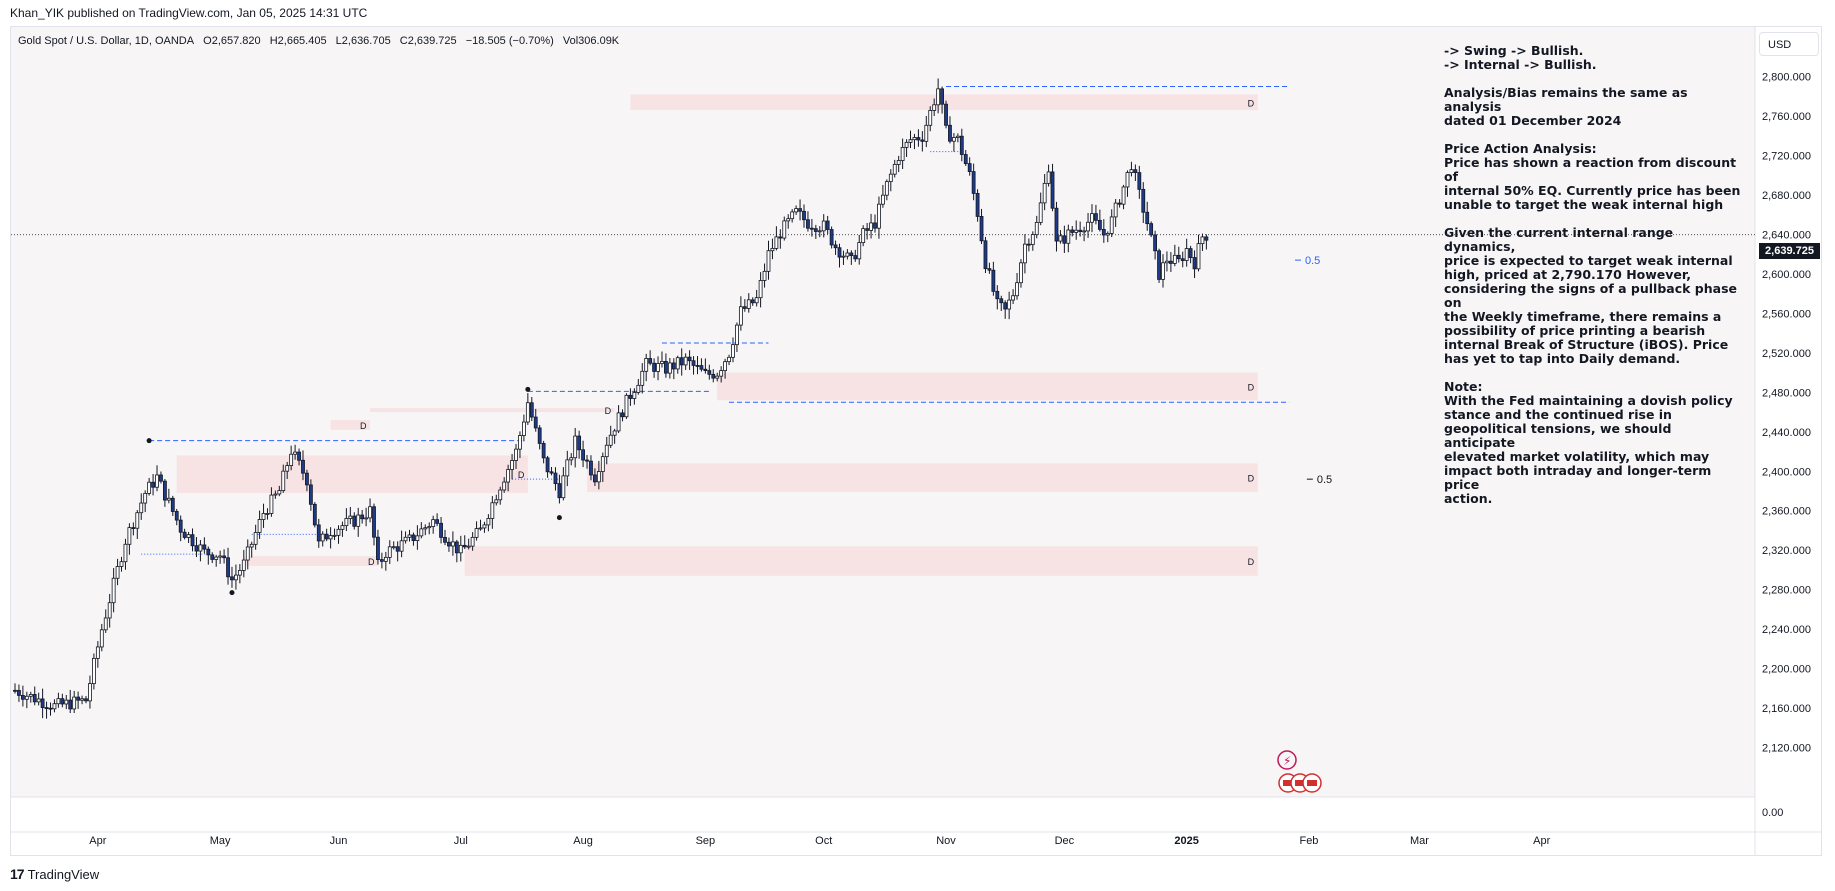  I want to click on x-tick-label: Mar, so click(1419, 841).